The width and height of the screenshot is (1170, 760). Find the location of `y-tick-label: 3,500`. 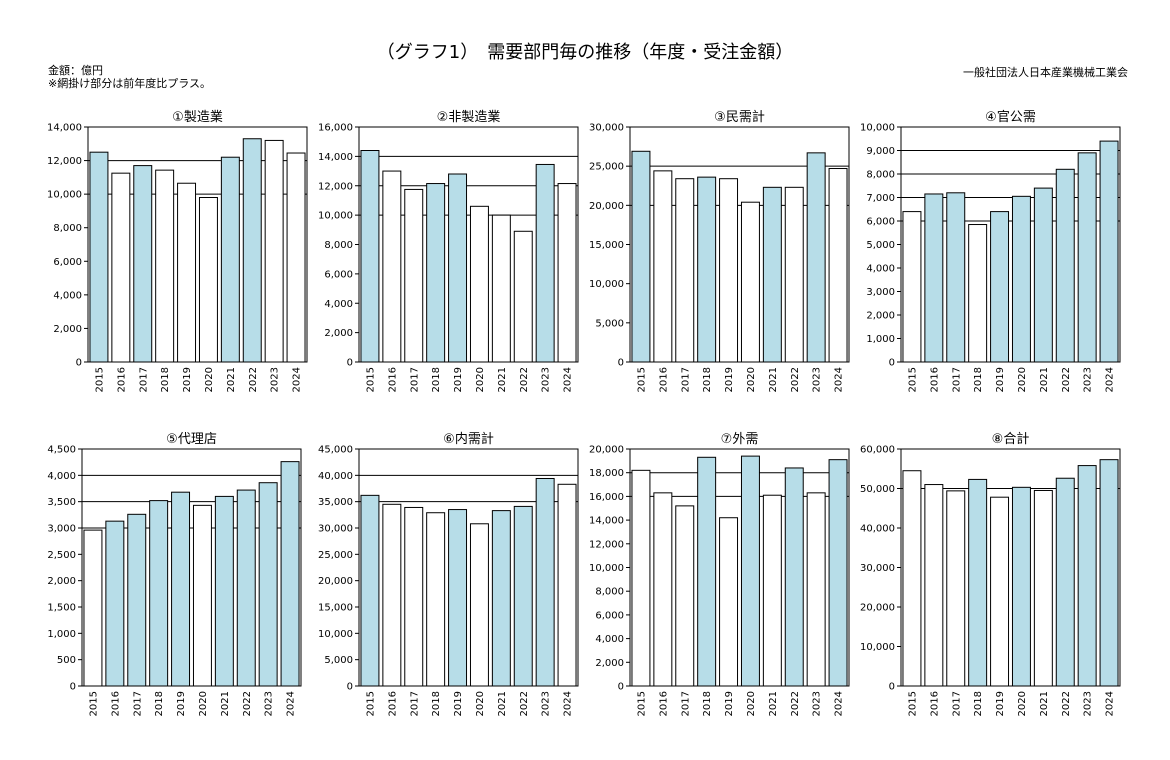

y-tick-label: 3,500 is located at coordinates (61, 502).